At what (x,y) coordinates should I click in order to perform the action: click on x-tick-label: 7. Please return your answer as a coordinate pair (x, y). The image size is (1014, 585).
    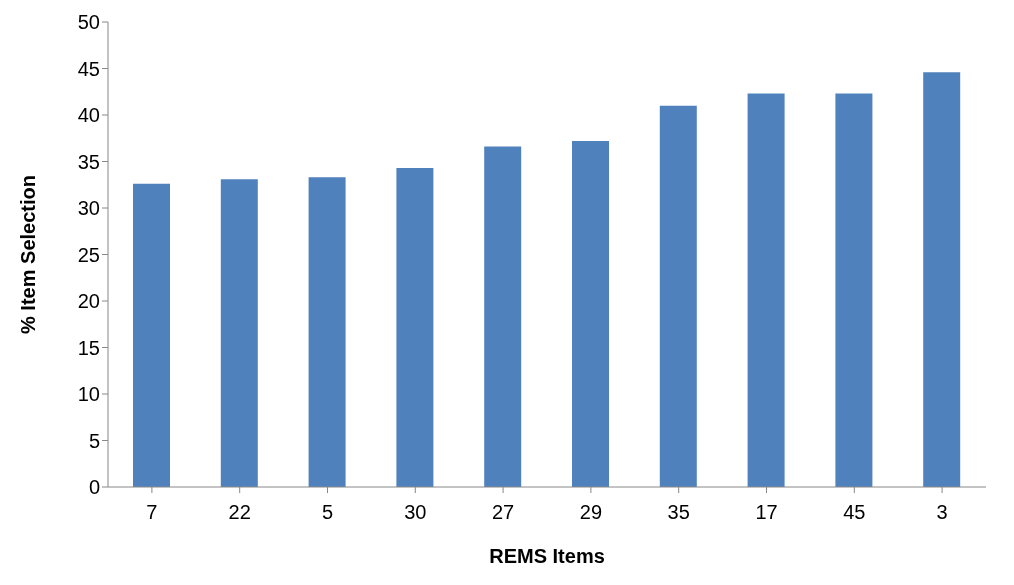
    Looking at the image, I should click on (152, 512).